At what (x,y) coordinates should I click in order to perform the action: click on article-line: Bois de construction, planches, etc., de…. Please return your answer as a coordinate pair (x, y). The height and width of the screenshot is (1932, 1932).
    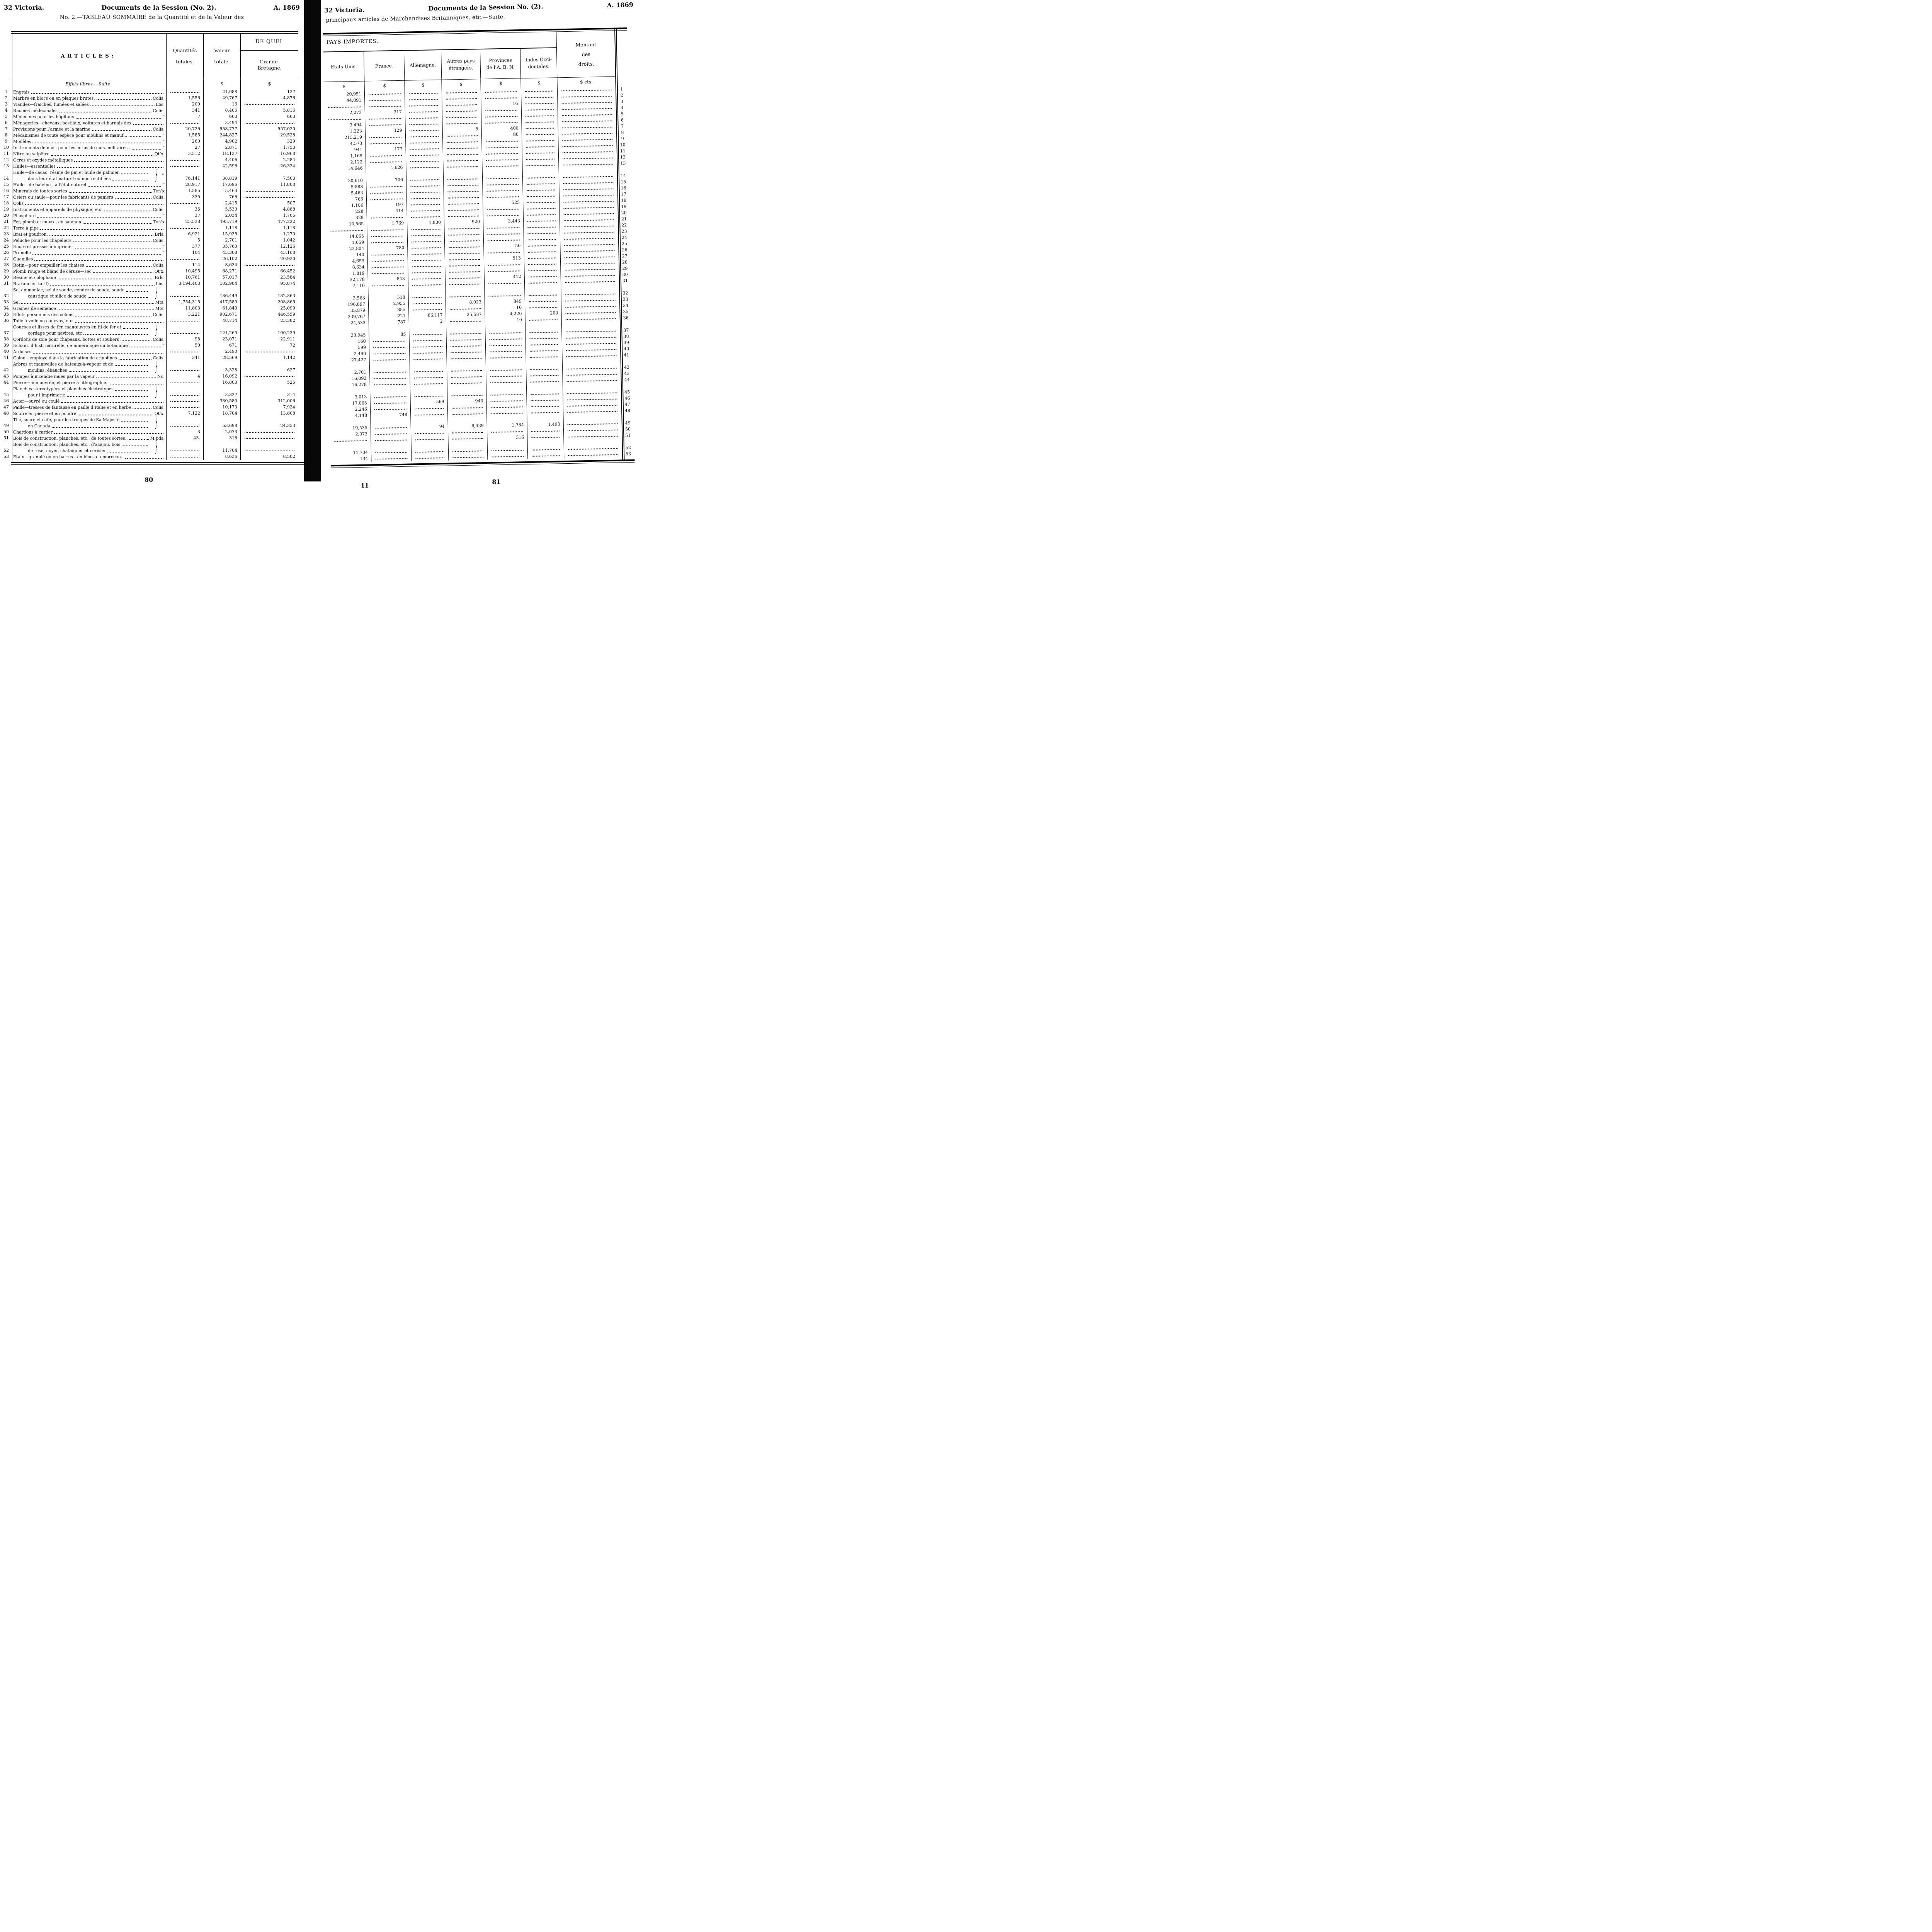
    Looking at the image, I should click on (89, 438).